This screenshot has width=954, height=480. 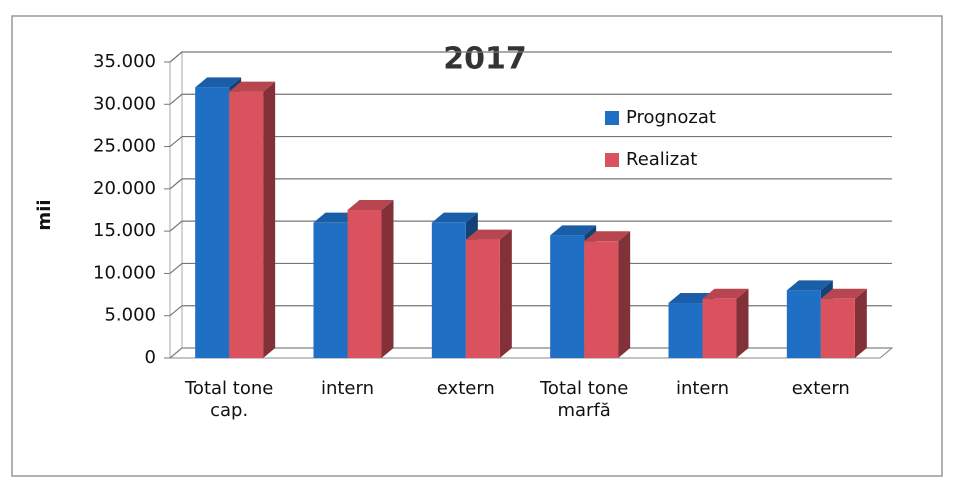 I want to click on floor, so click(x=531, y=353).